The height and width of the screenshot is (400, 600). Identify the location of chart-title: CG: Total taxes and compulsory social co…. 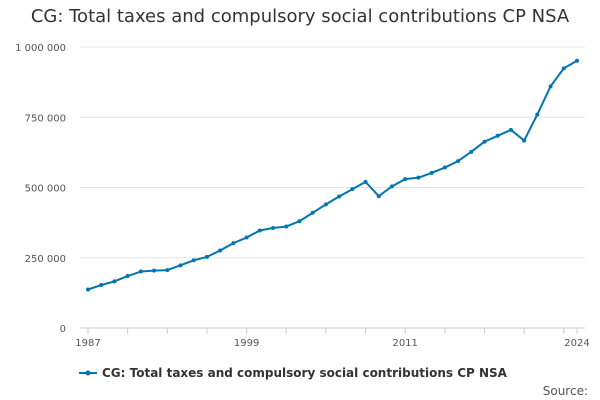
(300, 16).